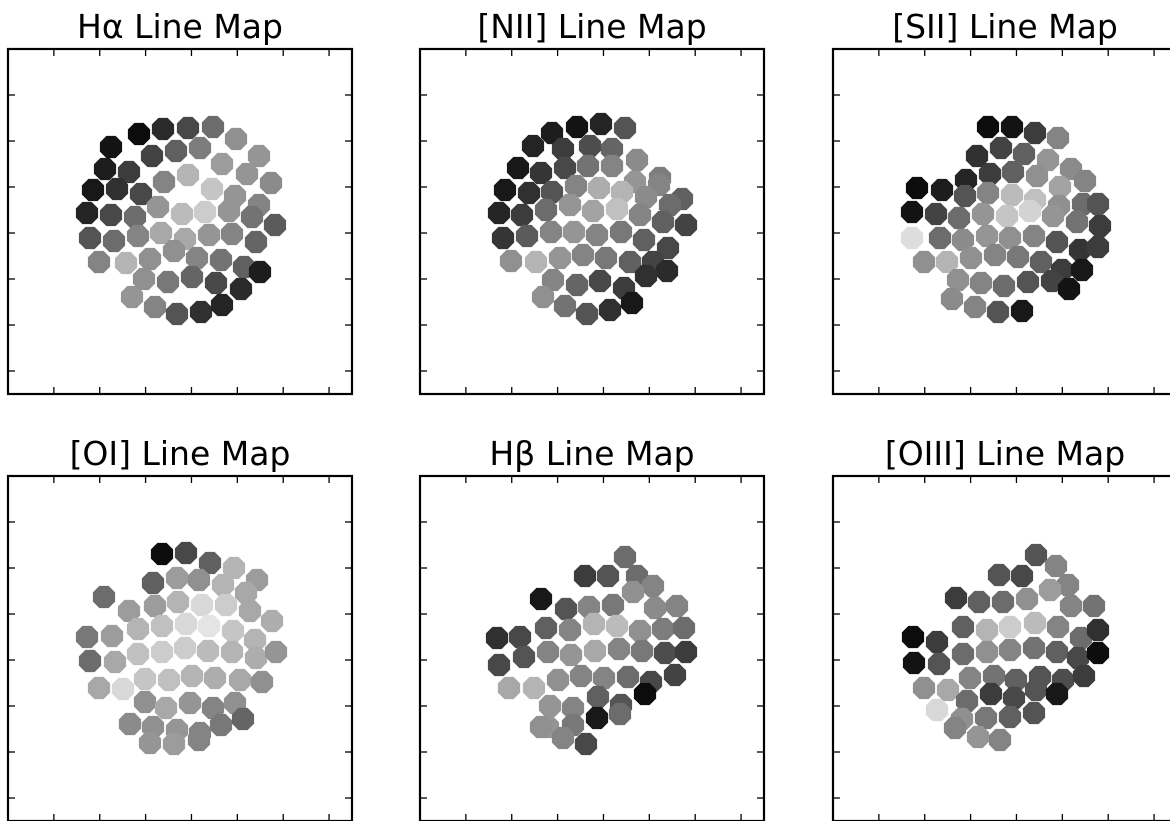 The height and width of the screenshot is (821, 1170). What do you see at coordinates (180, 201) in the screenshot?
I see `panel-ha: Hα Line Map` at bounding box center [180, 201].